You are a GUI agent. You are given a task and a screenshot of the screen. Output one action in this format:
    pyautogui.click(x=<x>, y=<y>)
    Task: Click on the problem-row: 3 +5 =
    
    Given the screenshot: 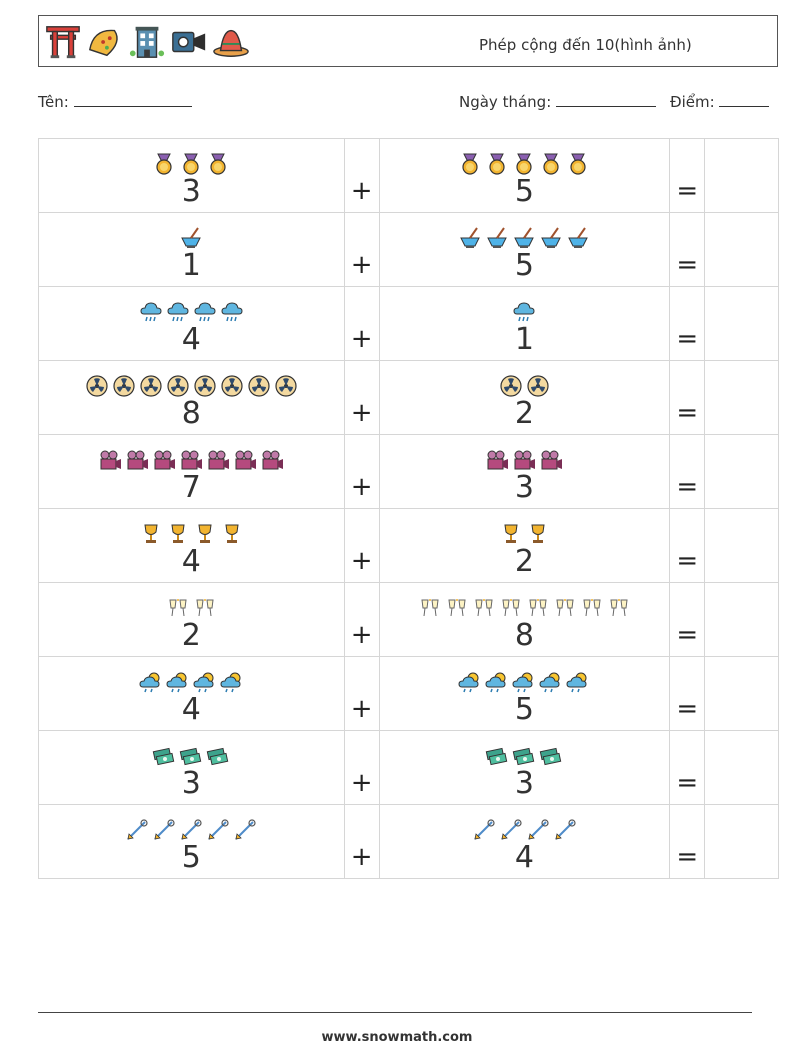 What is the action you would take?
    pyautogui.click(x=408, y=175)
    